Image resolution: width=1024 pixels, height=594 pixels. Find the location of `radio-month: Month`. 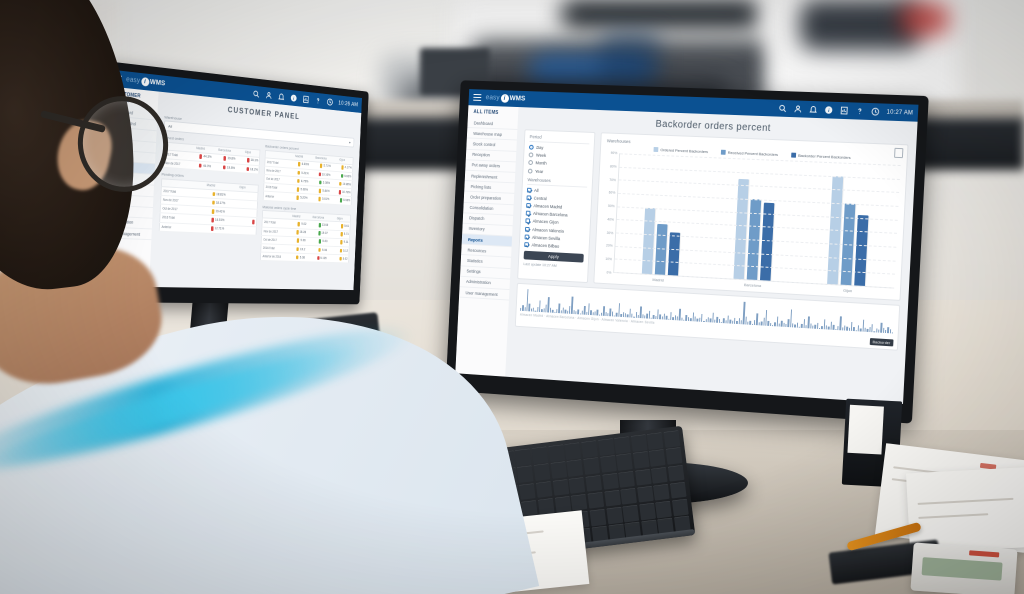

radio-month: Month is located at coordinates (558, 163).